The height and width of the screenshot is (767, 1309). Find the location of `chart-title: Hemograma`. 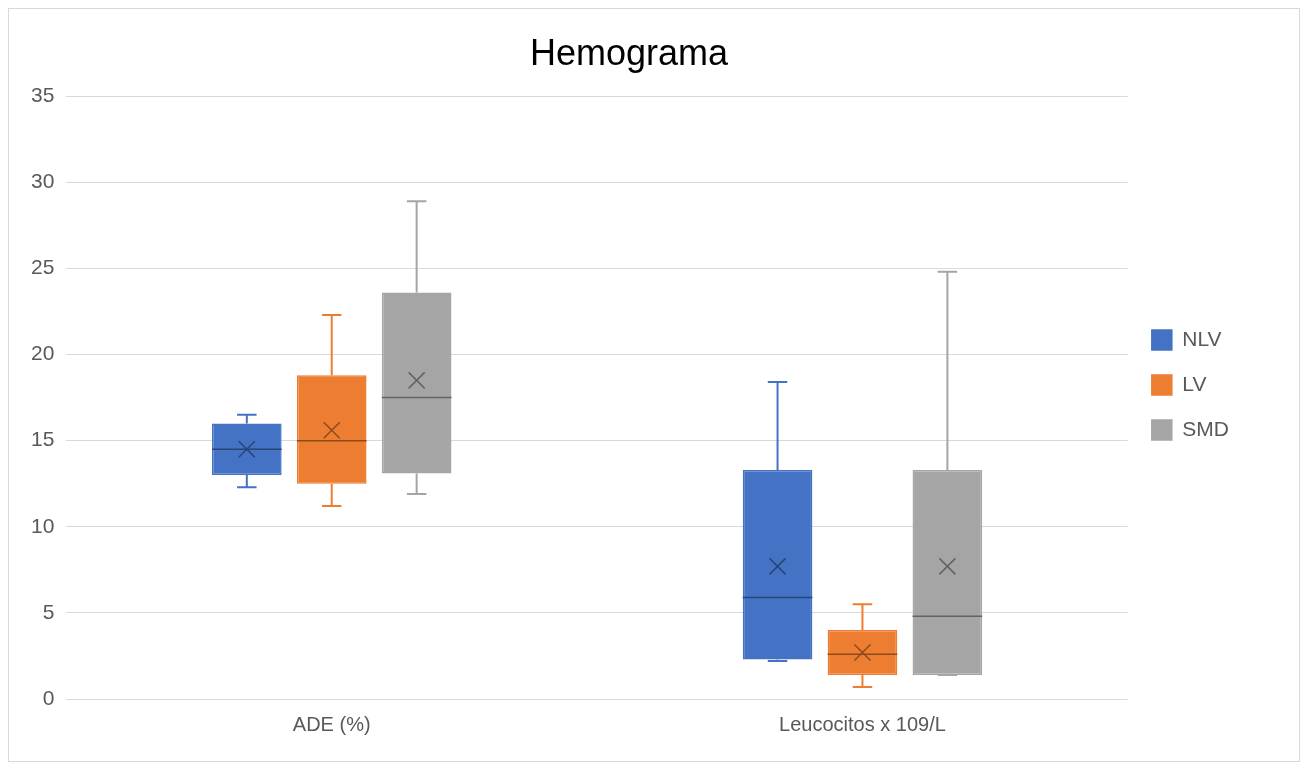

chart-title: Hemograma is located at coordinates (629, 52).